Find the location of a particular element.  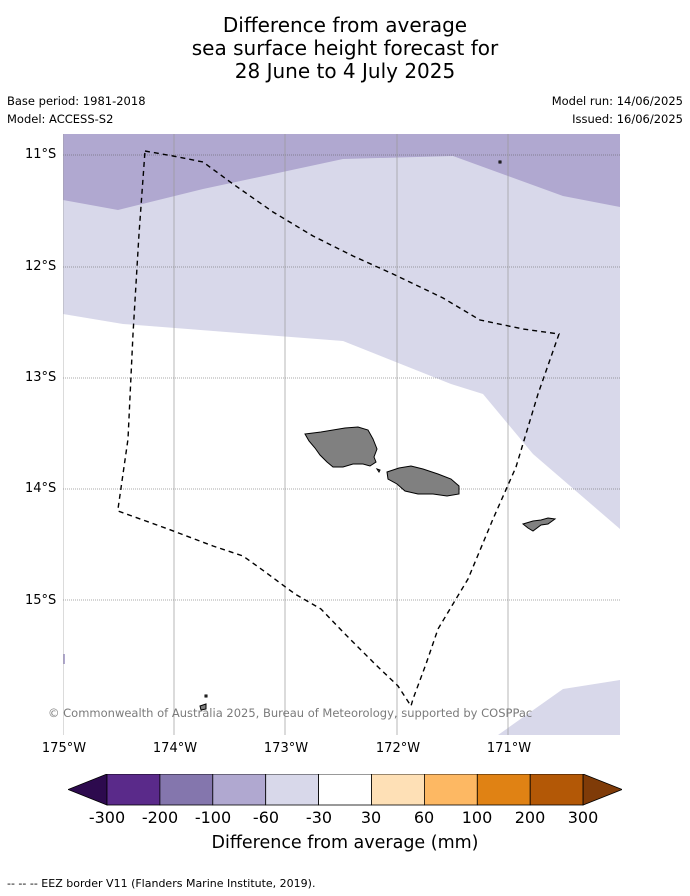

anomaly-zone-south-east is located at coordinates (559, 707).